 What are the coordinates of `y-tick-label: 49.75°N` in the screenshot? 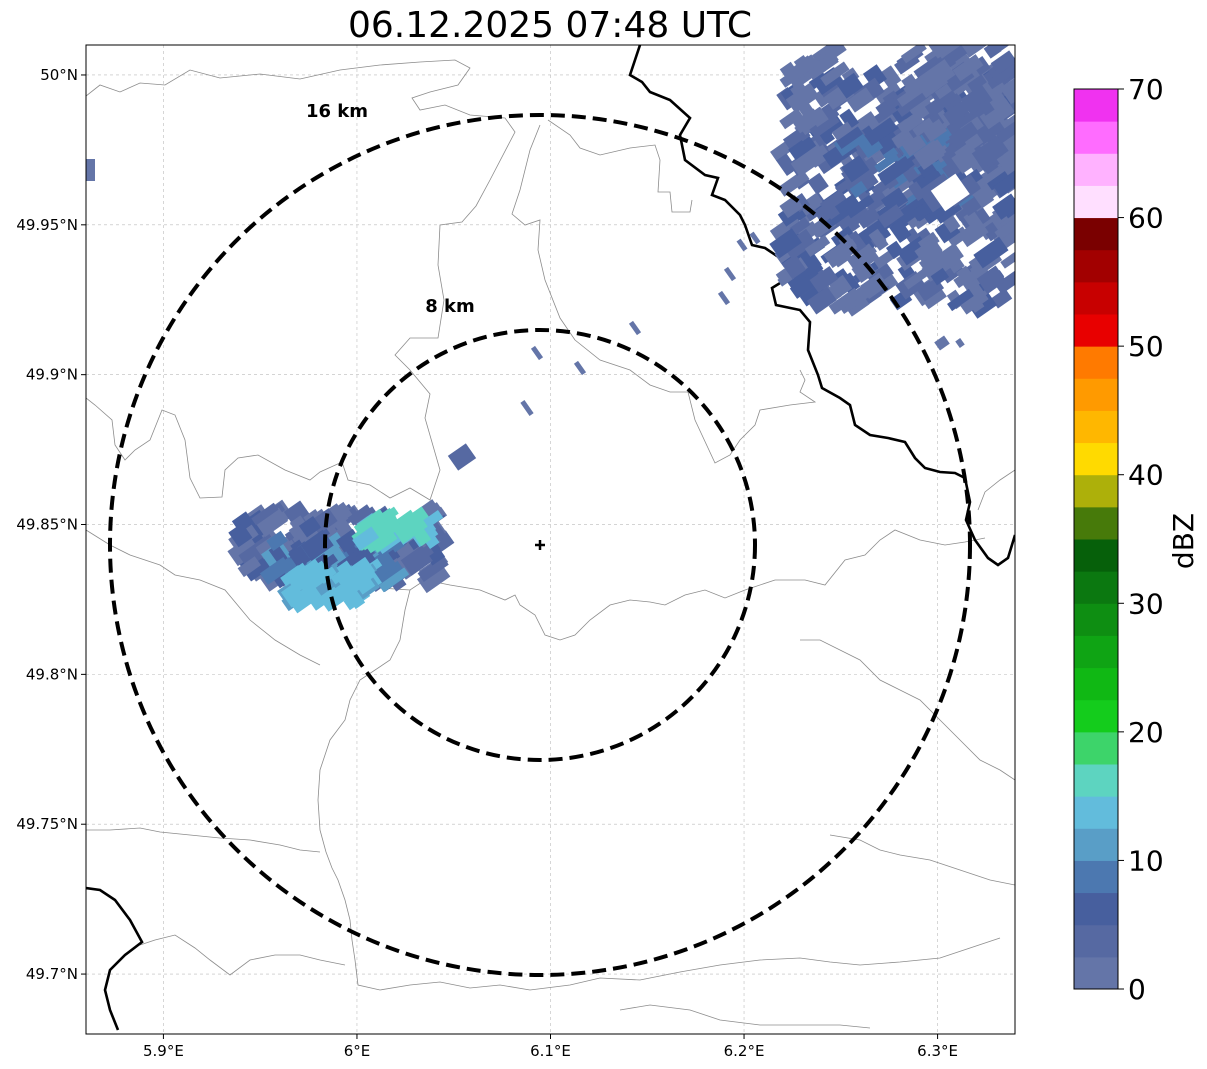 It's located at (47, 824).